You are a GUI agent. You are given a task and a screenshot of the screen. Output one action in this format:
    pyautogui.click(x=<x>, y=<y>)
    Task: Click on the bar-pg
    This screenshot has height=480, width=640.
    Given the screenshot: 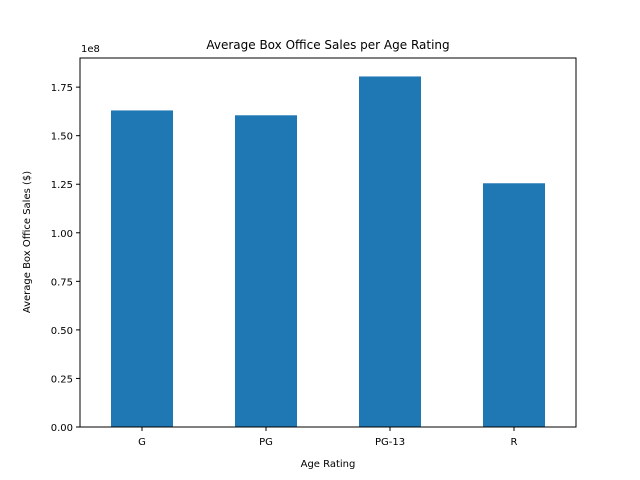 What is the action you would take?
    pyautogui.click(x=266, y=271)
    